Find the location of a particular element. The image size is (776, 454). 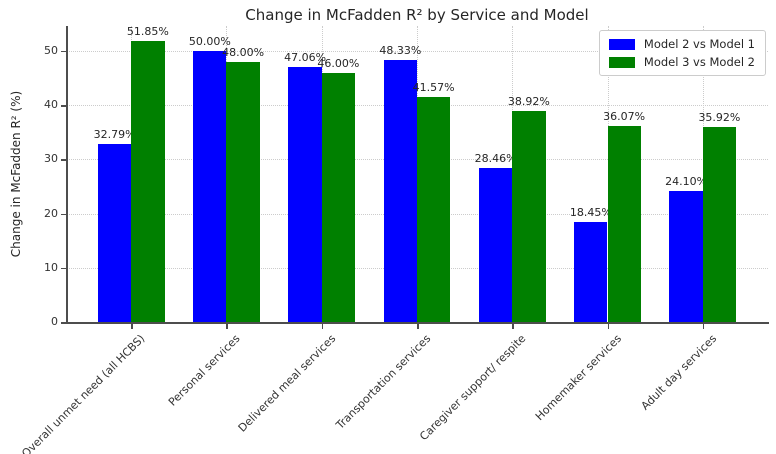

legend-label: Model 3 vs Model 2 is located at coordinates (699, 62).